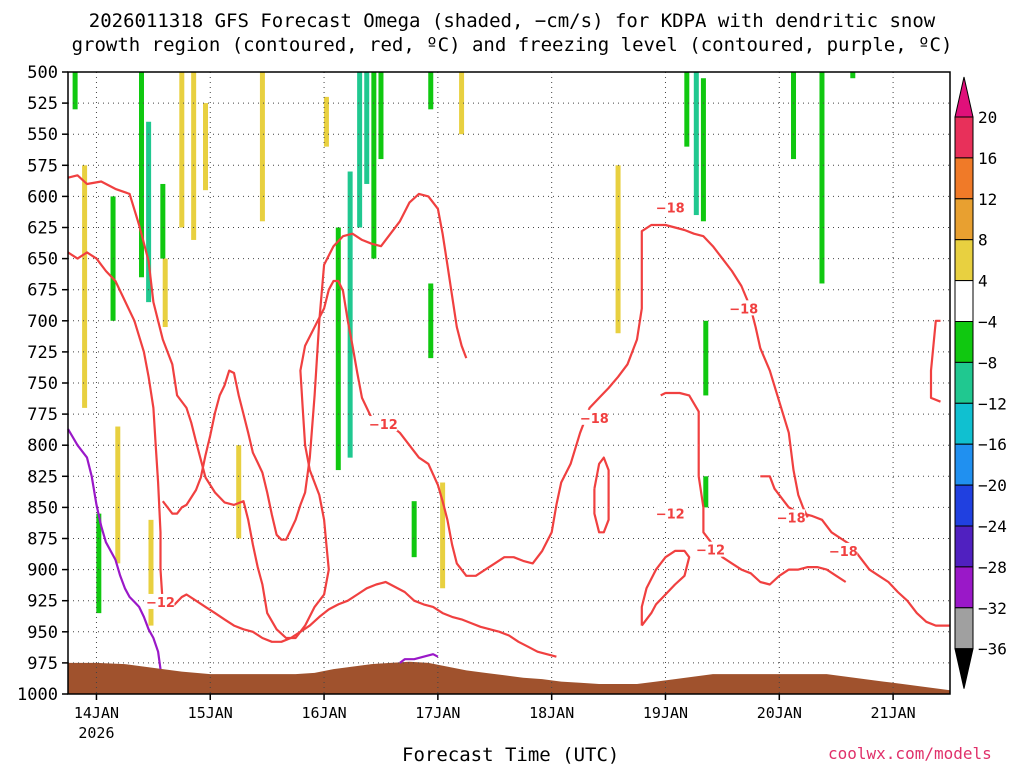 This screenshot has width=1024, height=768. What do you see at coordinates (437, 713) in the screenshot?
I see `x-tick-label: 17JAN` at bounding box center [437, 713].